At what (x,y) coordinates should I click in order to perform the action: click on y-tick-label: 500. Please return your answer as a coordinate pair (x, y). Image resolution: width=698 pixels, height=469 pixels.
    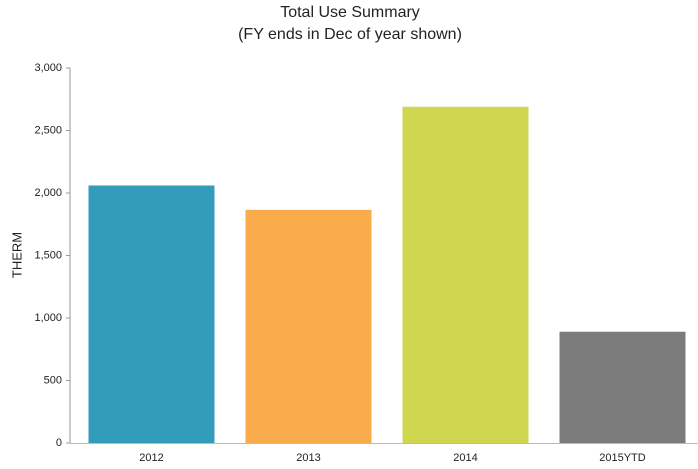
    Looking at the image, I should click on (53, 380).